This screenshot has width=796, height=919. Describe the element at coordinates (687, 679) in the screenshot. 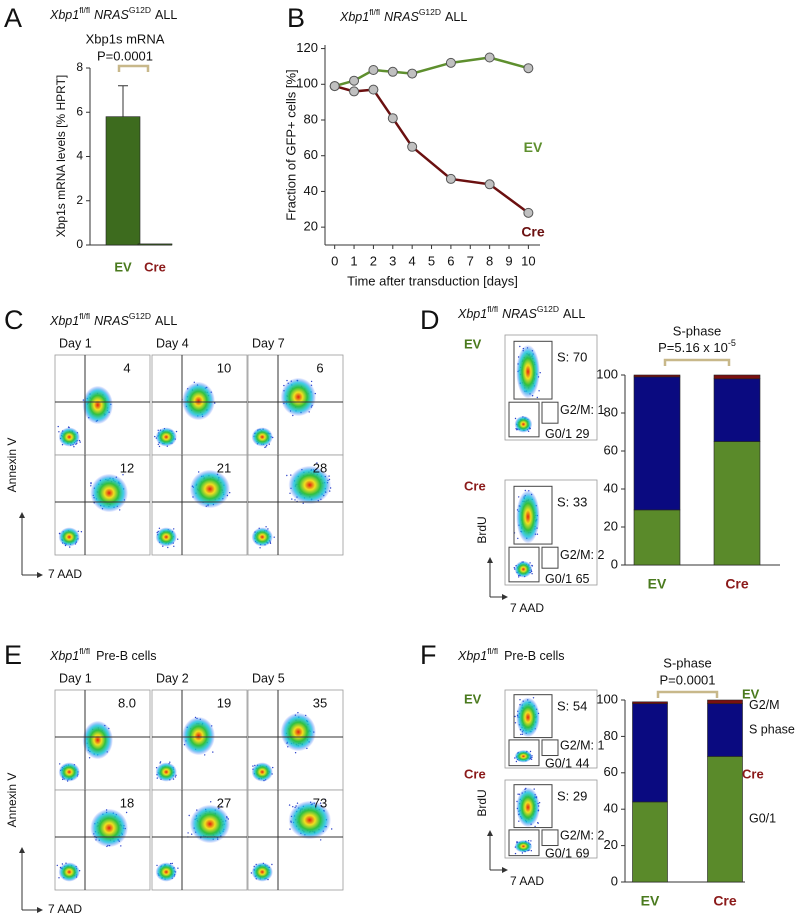

I see `p-value: P=0.0001` at that location.